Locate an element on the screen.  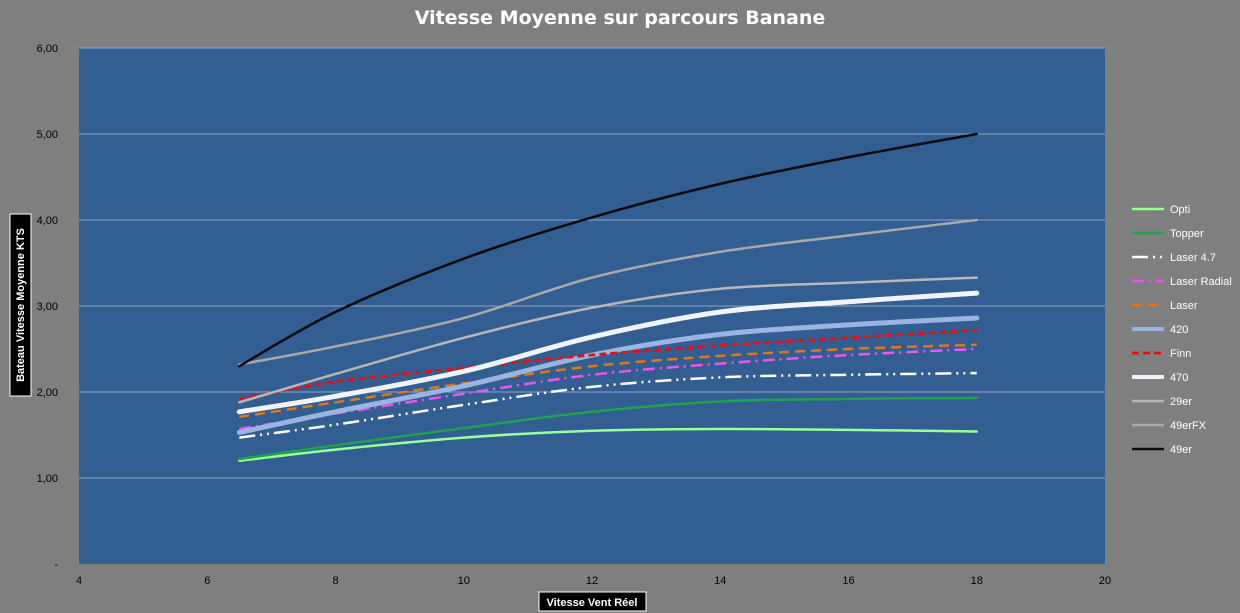
legend-label: Finn is located at coordinates (1180, 354).